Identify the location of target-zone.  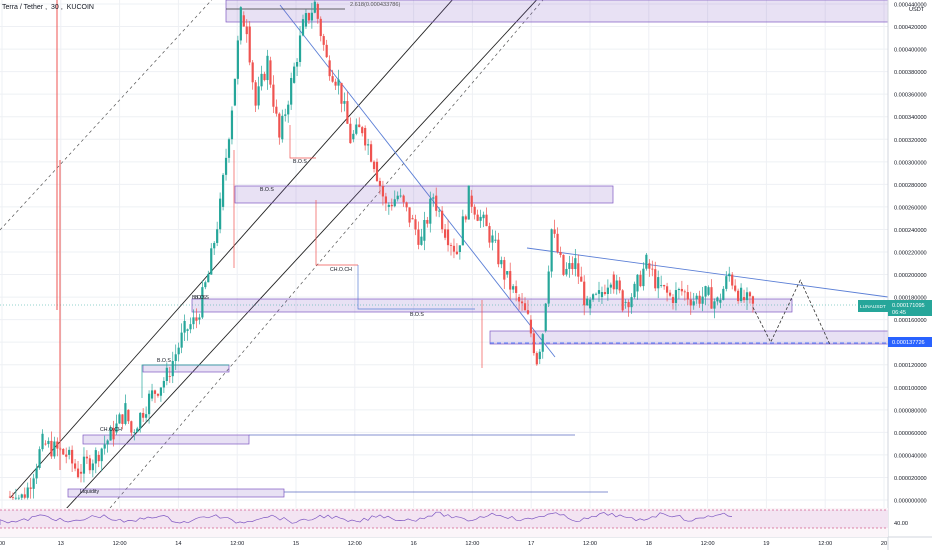
(688, 337).